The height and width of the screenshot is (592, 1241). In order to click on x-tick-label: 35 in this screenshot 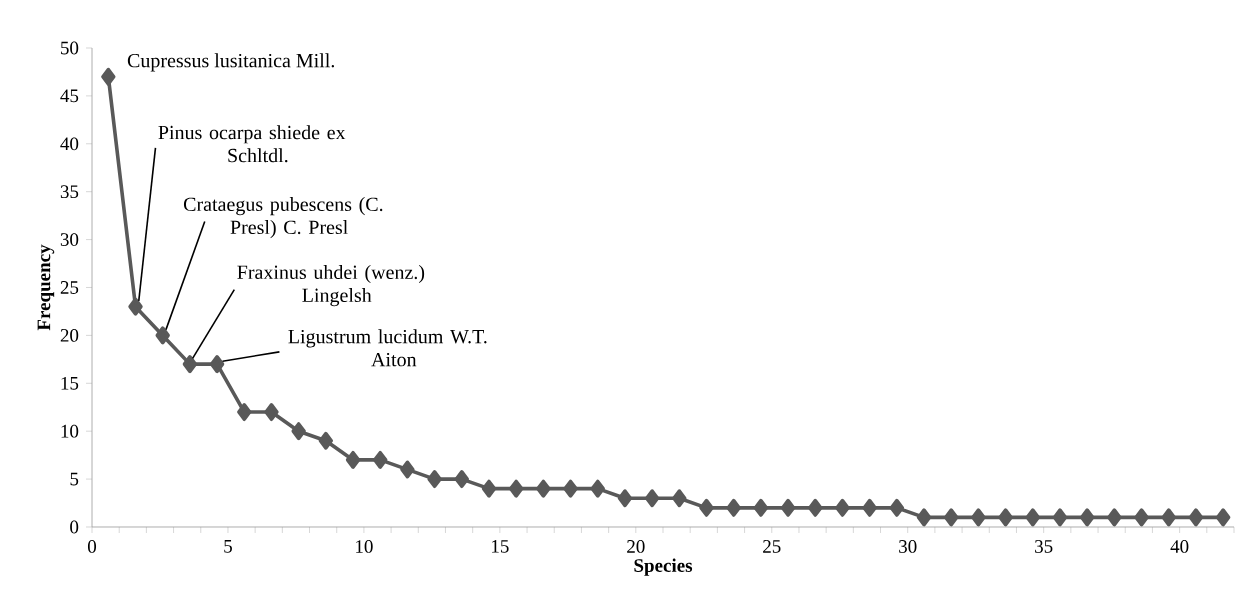, I will do `click(1044, 546)`.